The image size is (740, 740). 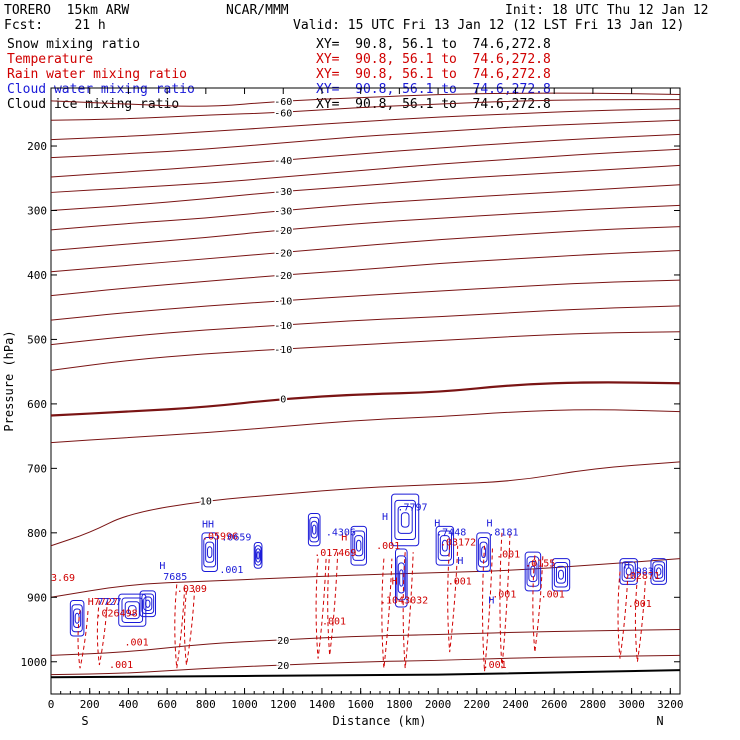 I want to click on y-tick-label: 700, so click(x=37, y=468).